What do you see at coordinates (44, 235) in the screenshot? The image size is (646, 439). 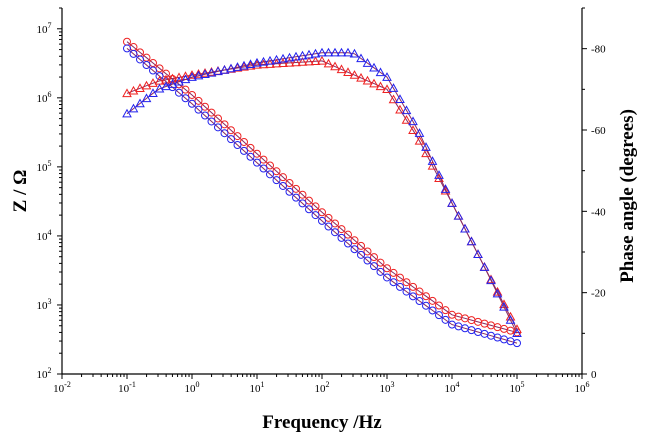 I see `y-left-tick-label: 10⁴` at bounding box center [44, 235].